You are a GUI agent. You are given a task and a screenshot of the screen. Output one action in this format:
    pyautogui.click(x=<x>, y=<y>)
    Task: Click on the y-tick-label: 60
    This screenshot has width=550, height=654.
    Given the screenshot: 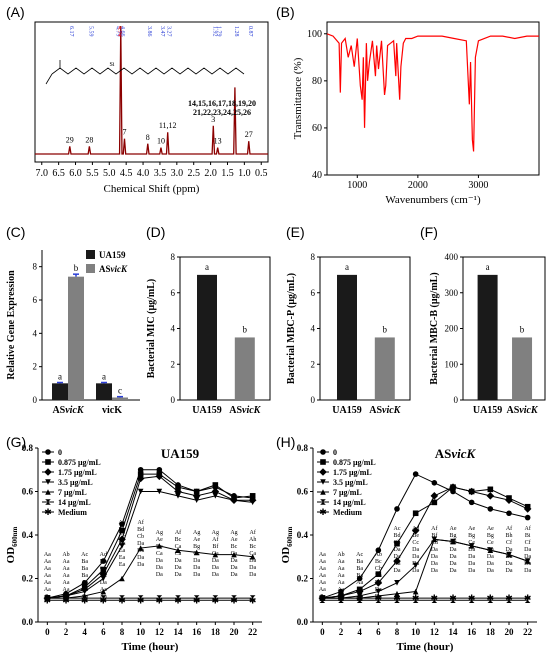 What is the action you would take?
    pyautogui.click(x=317, y=128)
    